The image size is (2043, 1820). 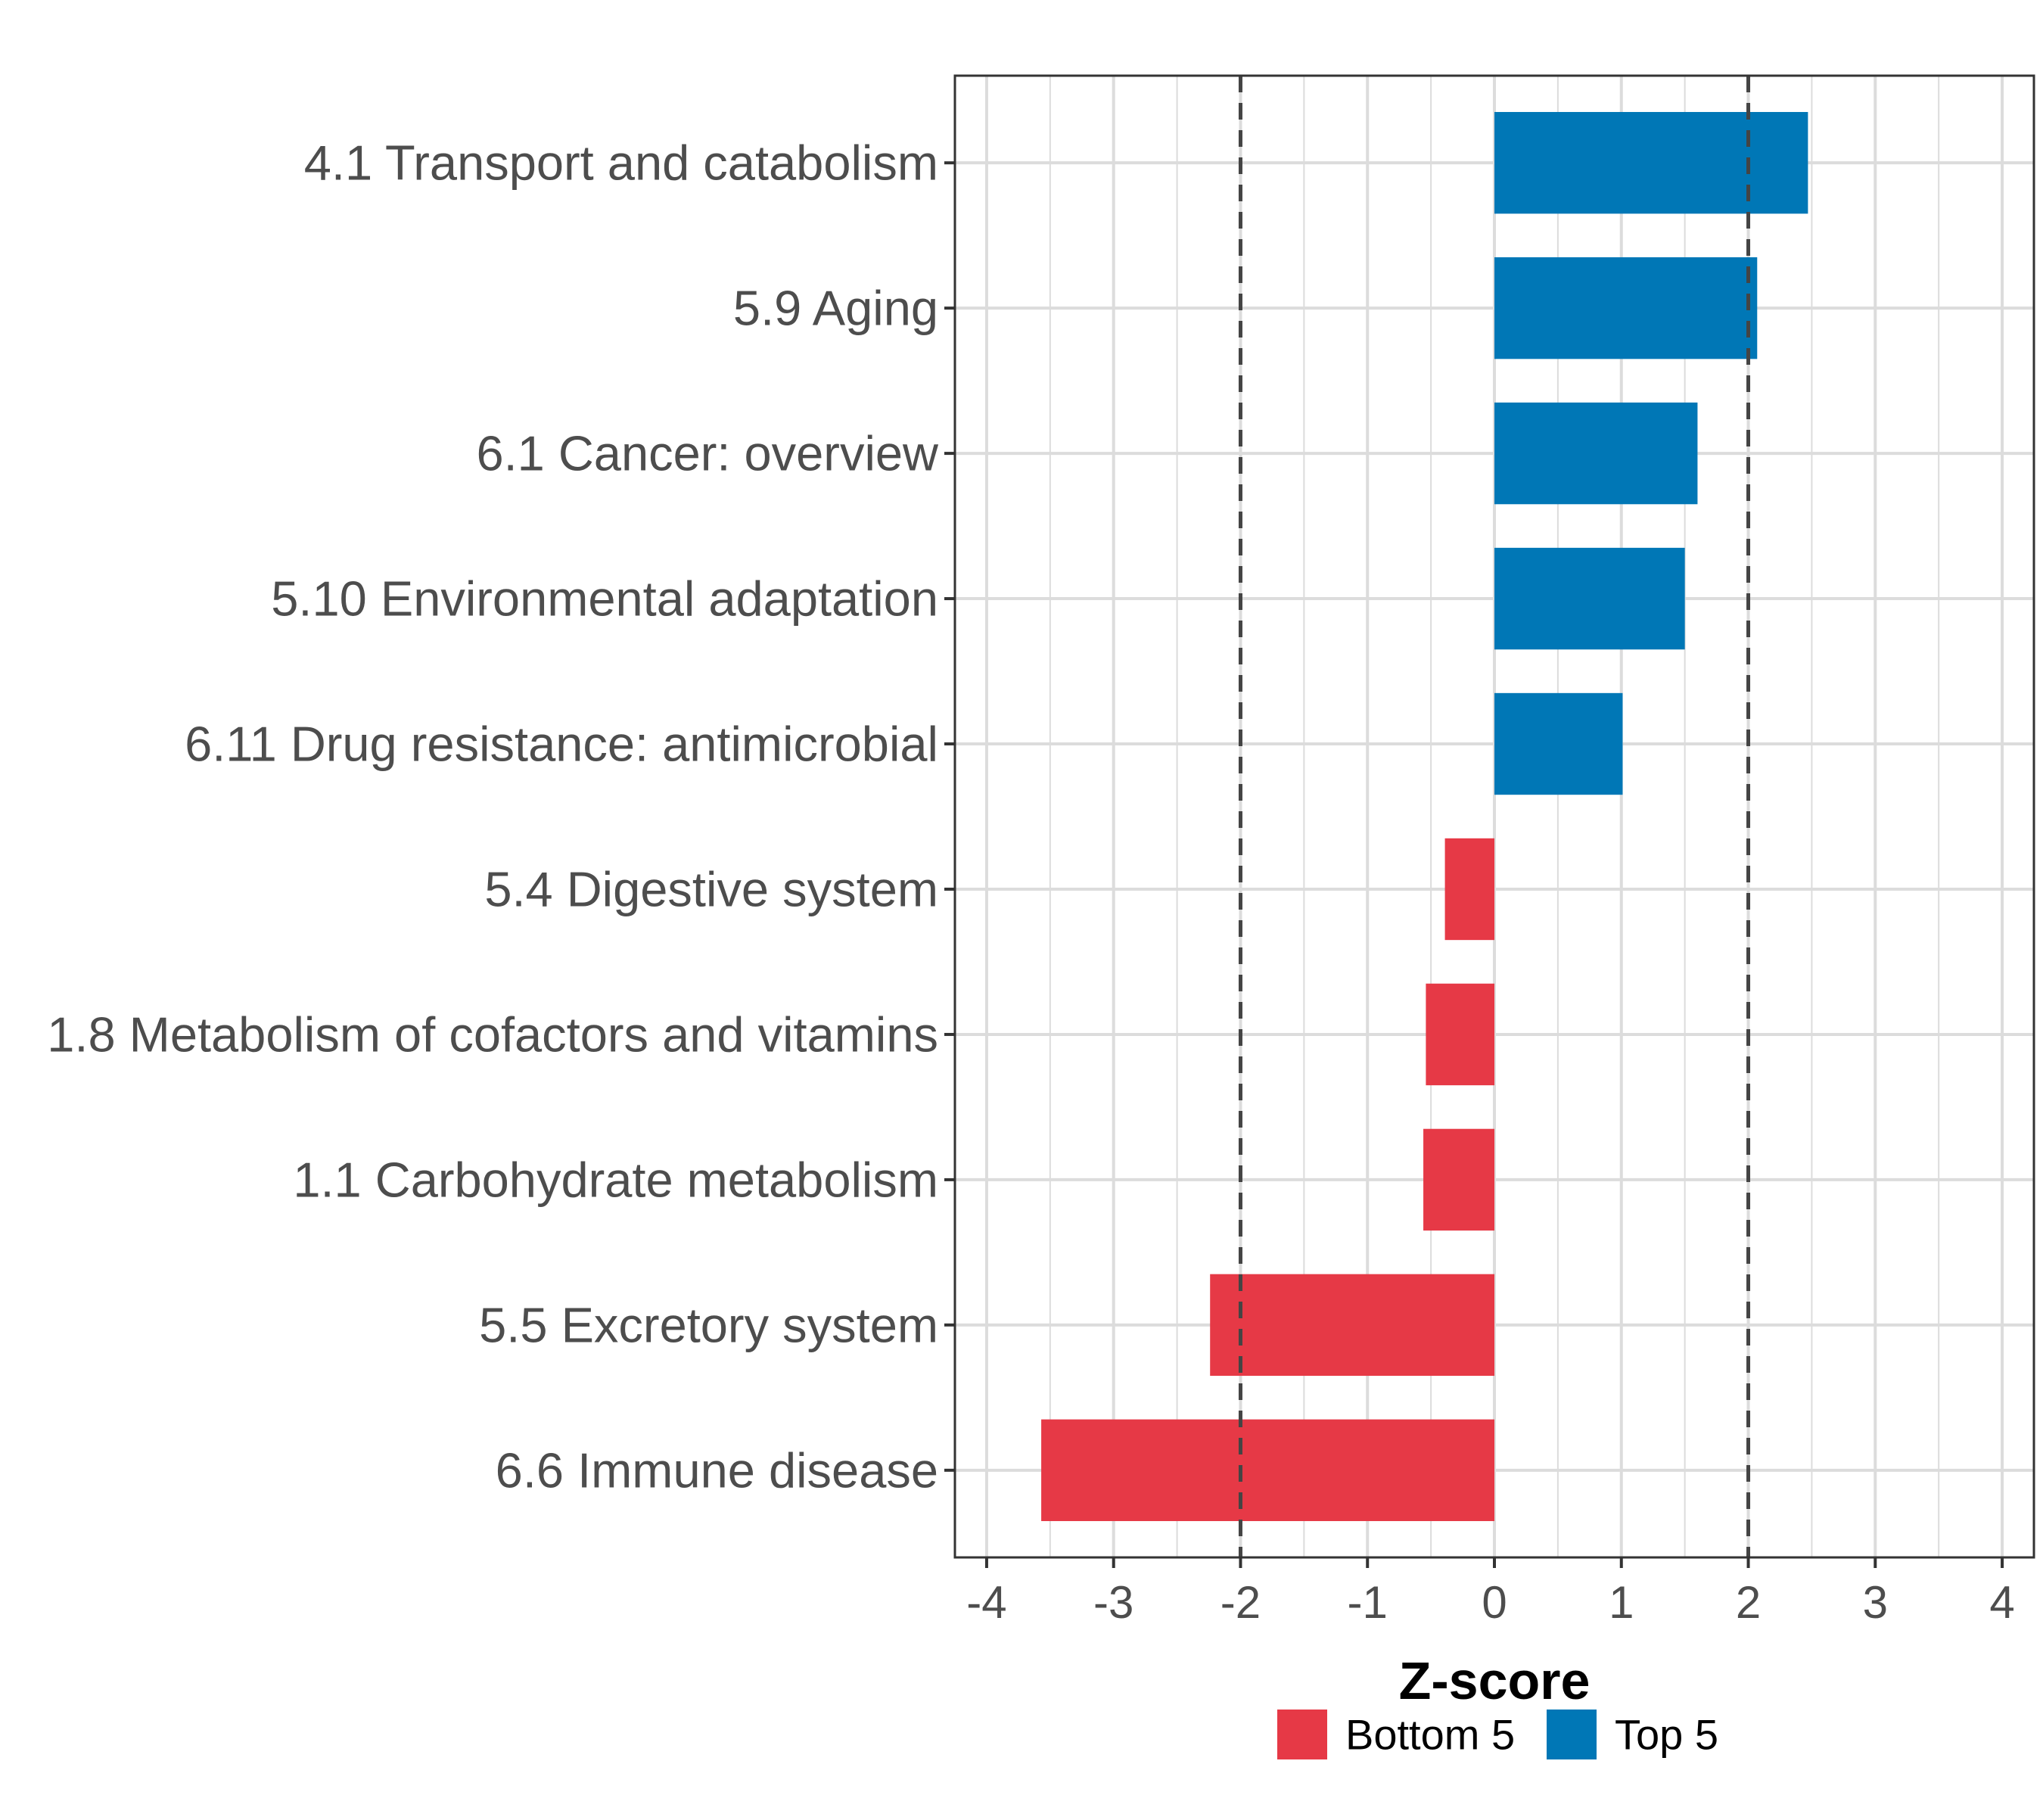 I want to click on legend-label-2: Top 5, so click(x=1666, y=1735).